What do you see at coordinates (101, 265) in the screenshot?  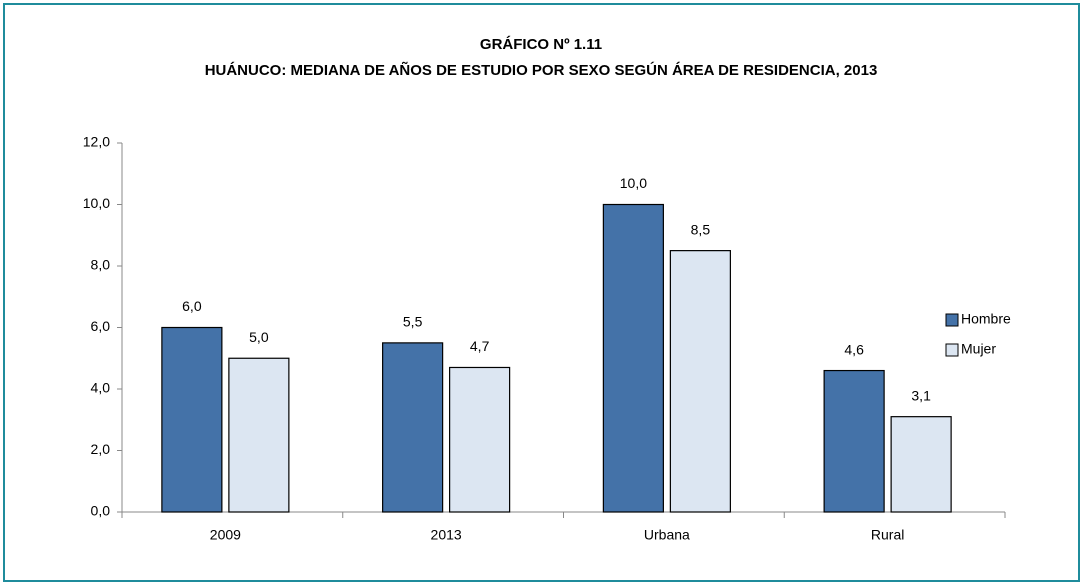 I see `y-tick-label: 8,0` at bounding box center [101, 265].